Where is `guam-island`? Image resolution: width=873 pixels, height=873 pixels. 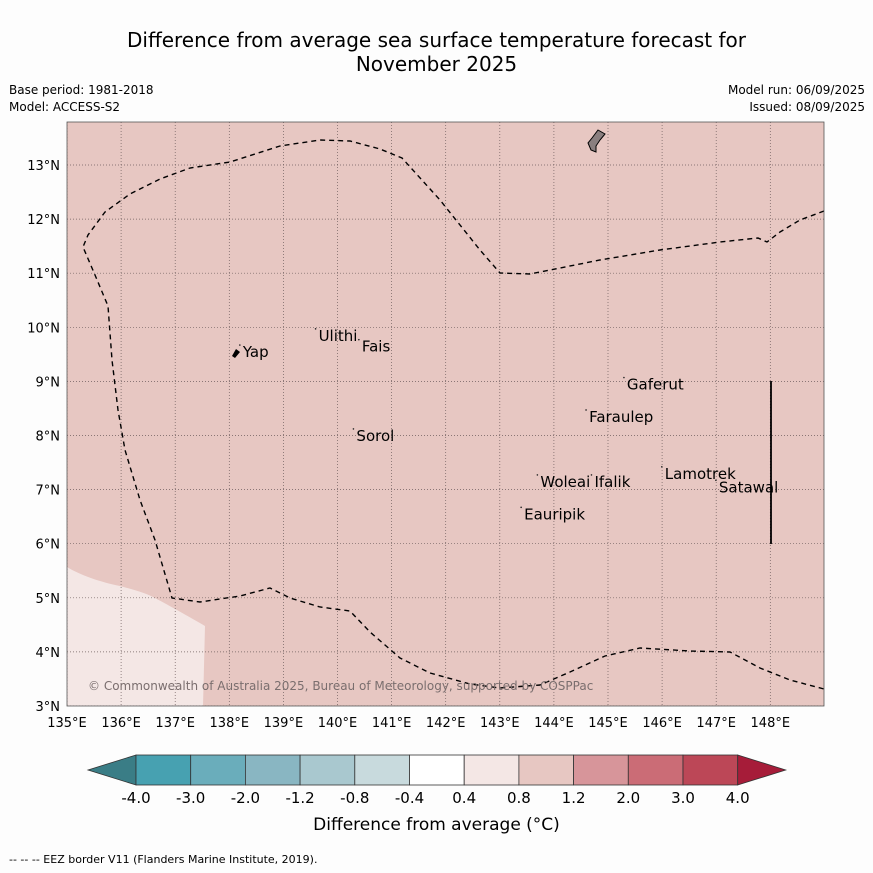
guam-island is located at coordinates (596, 141).